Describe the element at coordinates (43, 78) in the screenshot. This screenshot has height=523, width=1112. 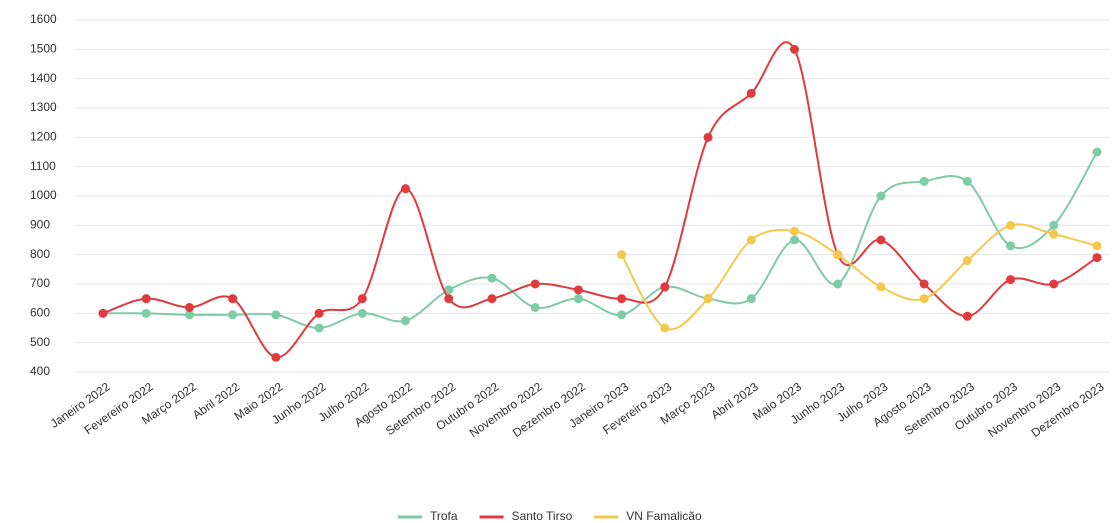
I see `y-tick-label: 1400` at that location.